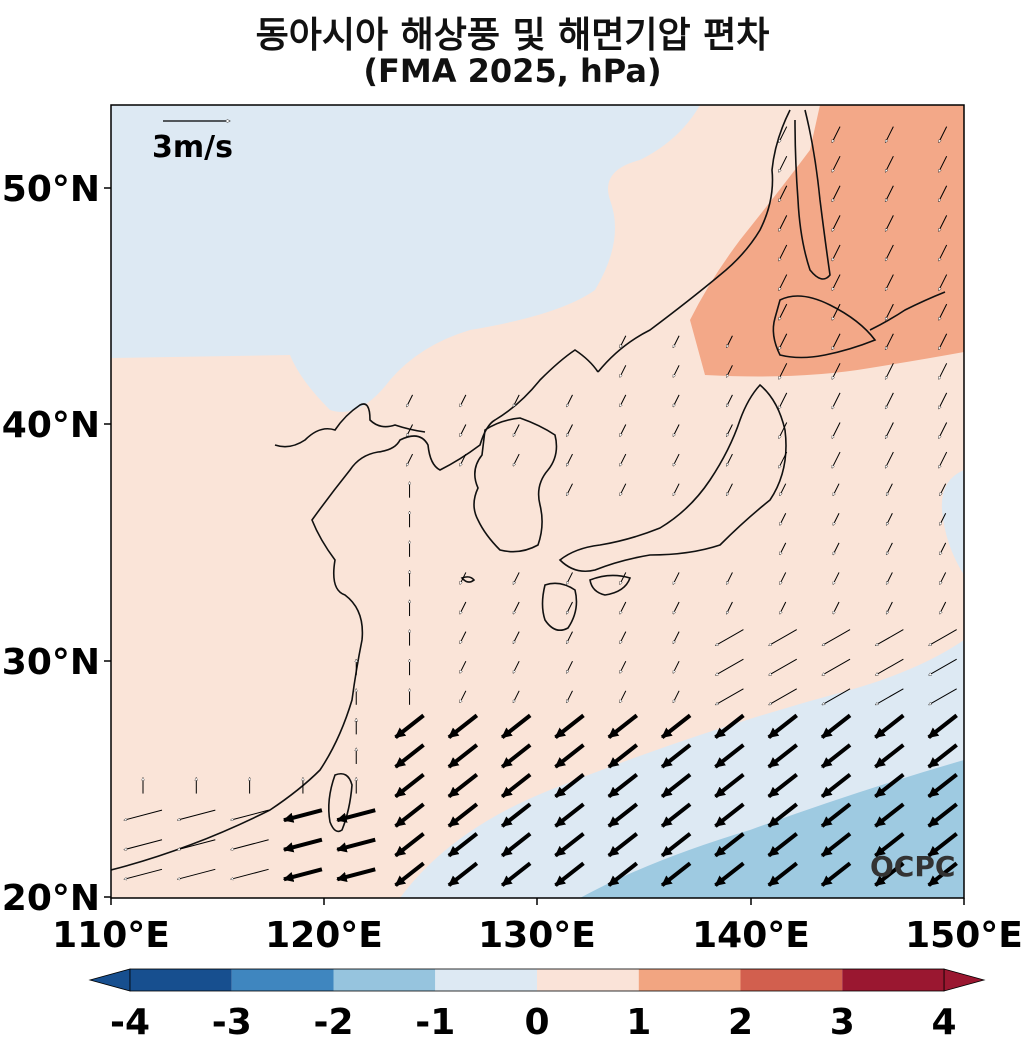  Describe the element at coordinates (672, 478) in the screenshot. I see `honshu-coastline` at that location.